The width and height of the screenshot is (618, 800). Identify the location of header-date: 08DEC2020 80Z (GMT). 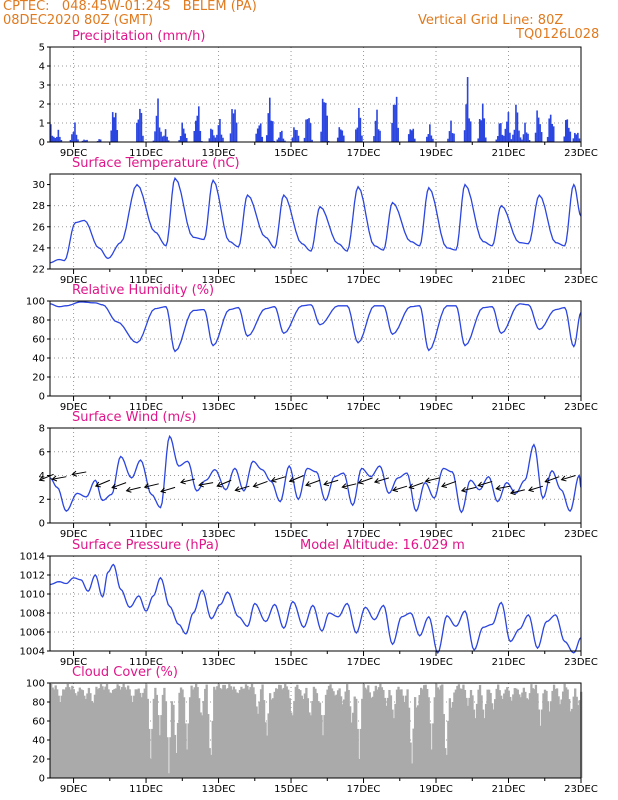
(78, 20).